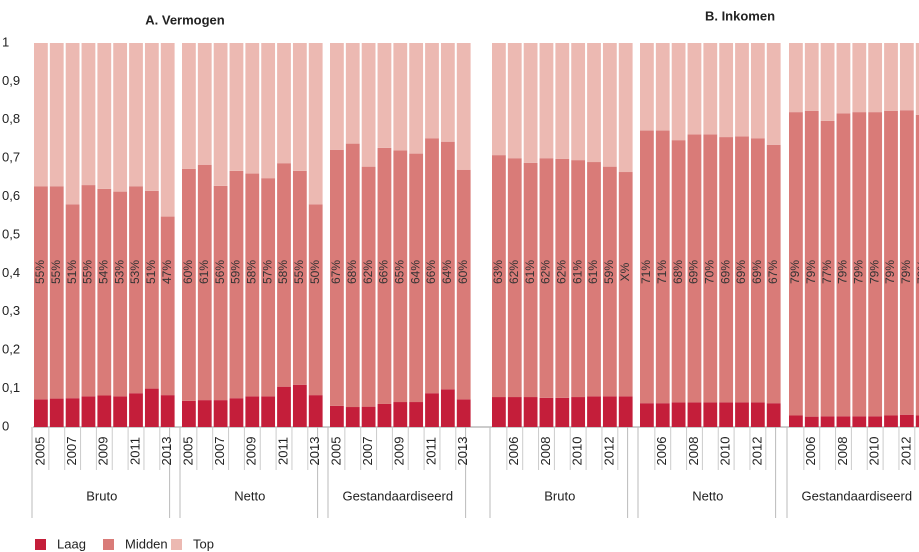 The image size is (919, 552). What do you see at coordinates (513, 451) in the screenshot?
I see `x-tick-label: 2006` at bounding box center [513, 451].